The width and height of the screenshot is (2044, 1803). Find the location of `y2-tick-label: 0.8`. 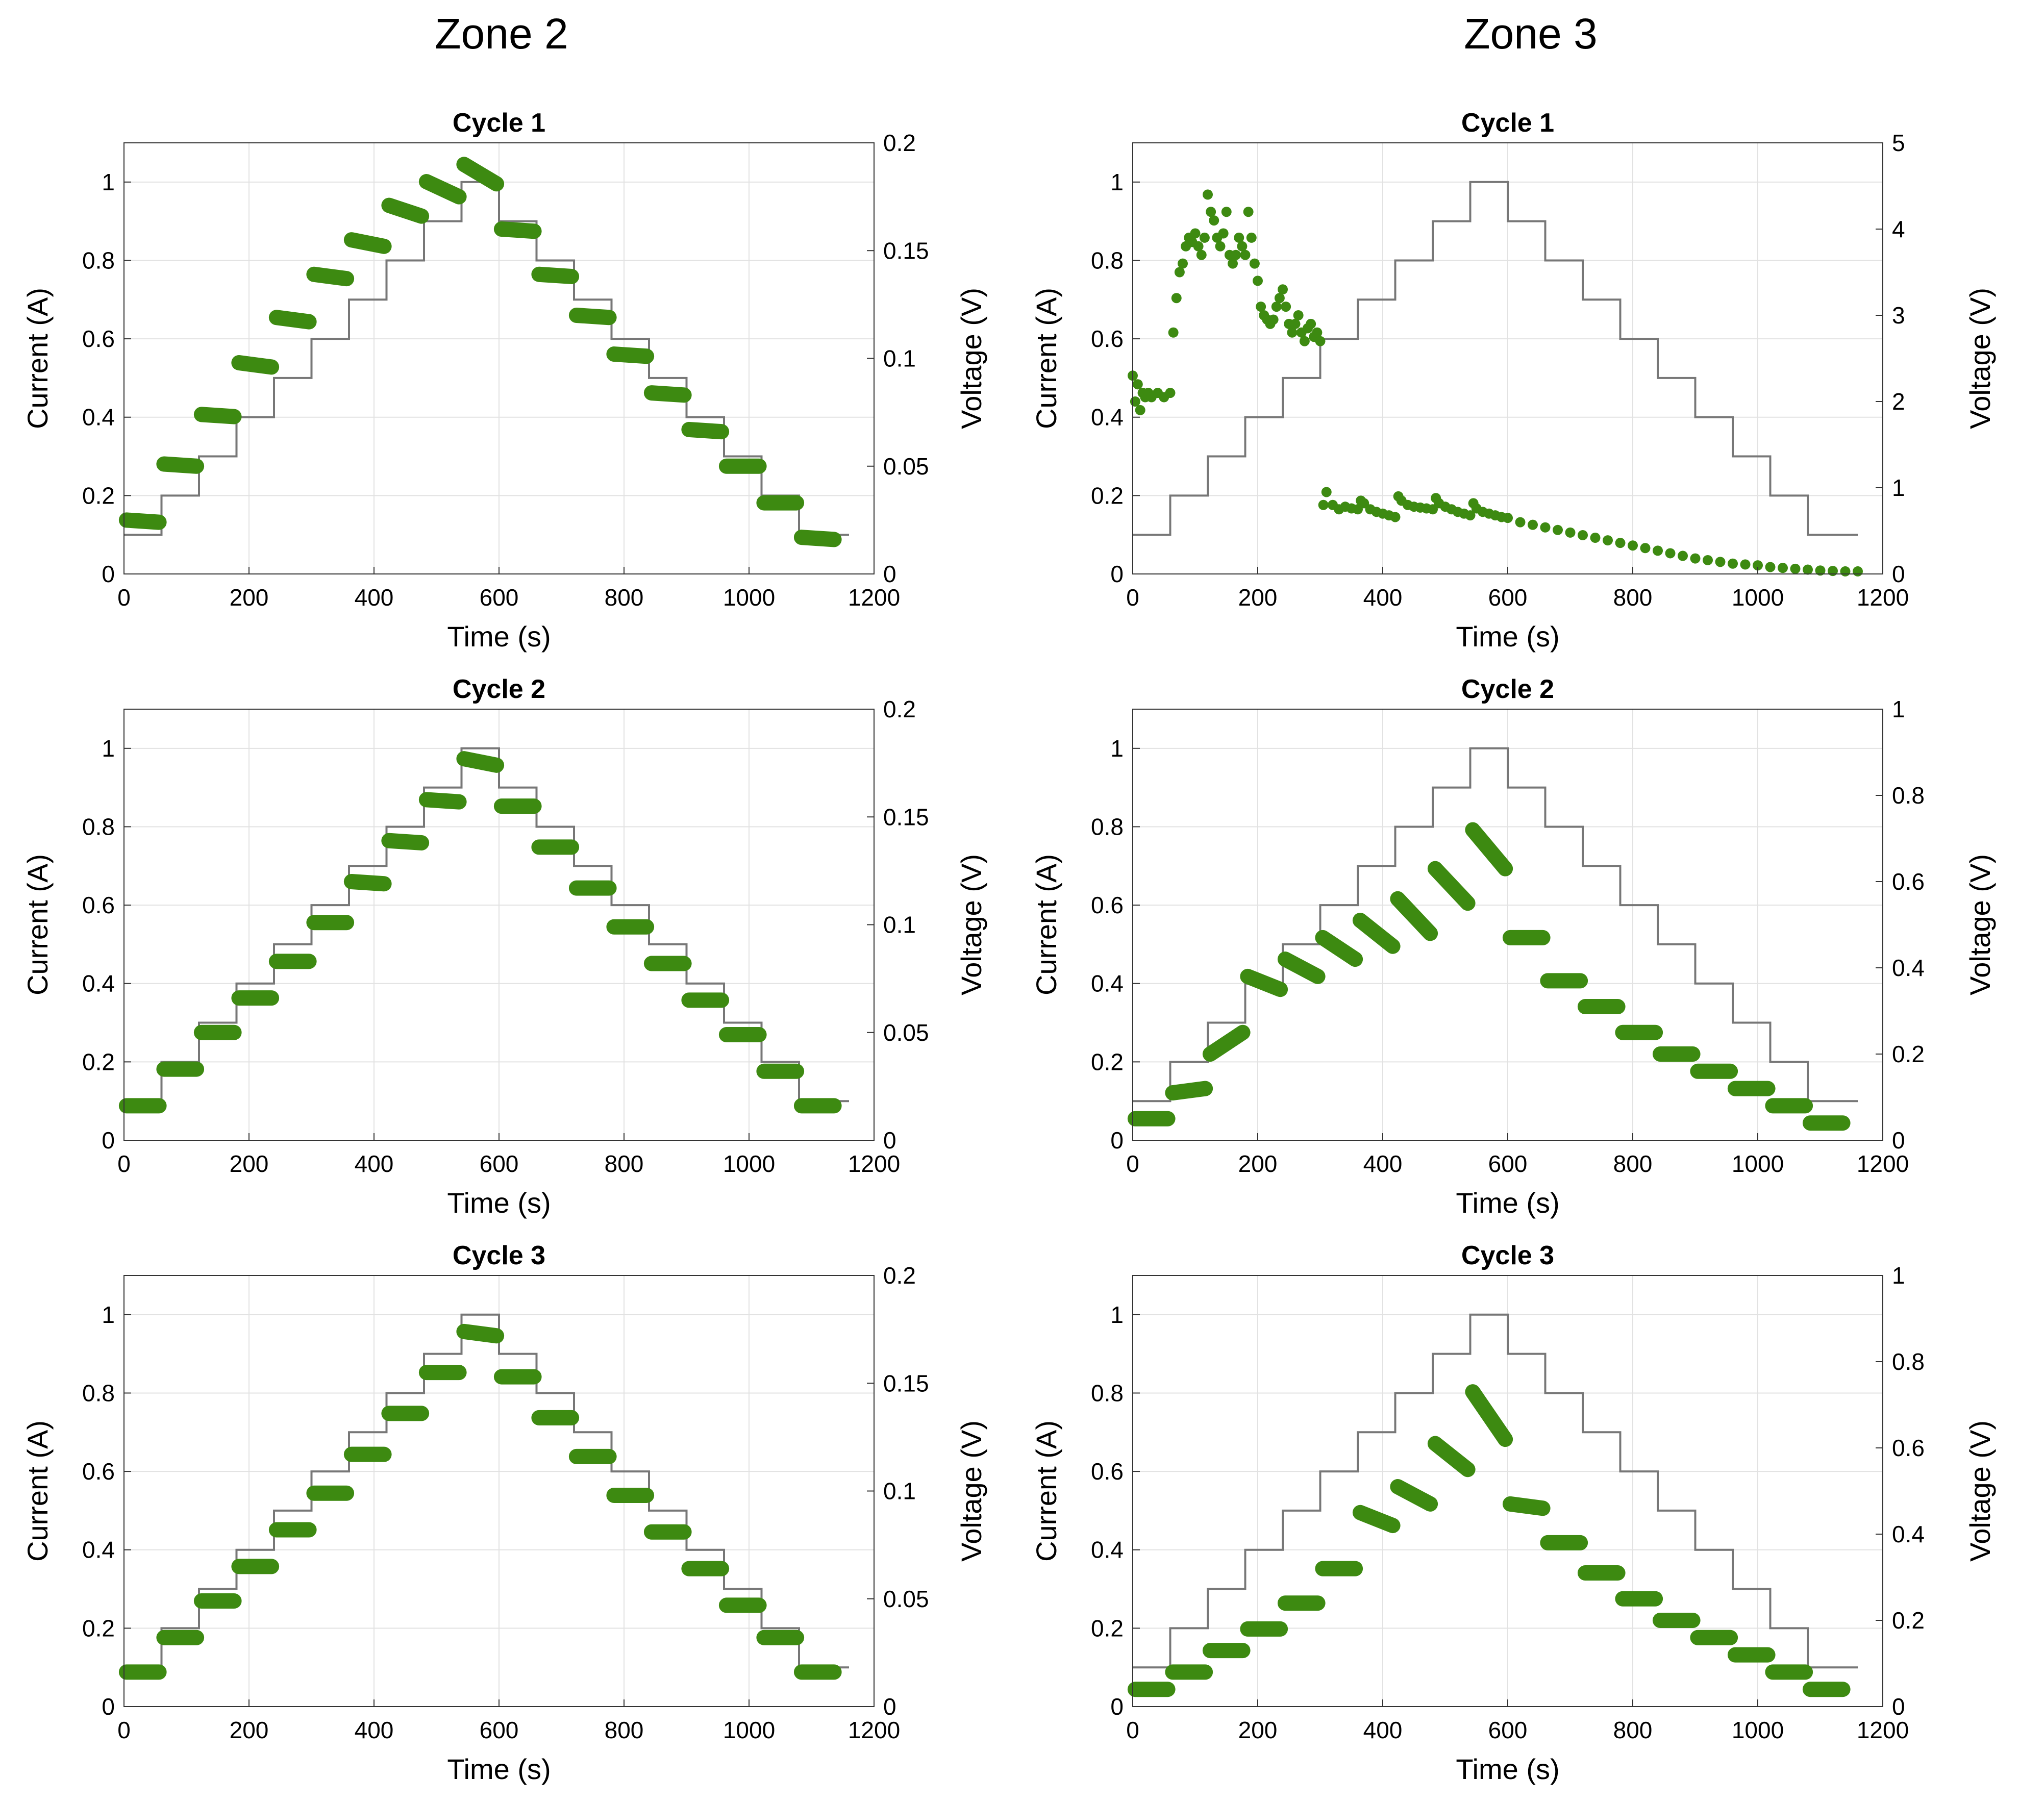

y2-tick-label: 0.8 is located at coordinates (1908, 795).